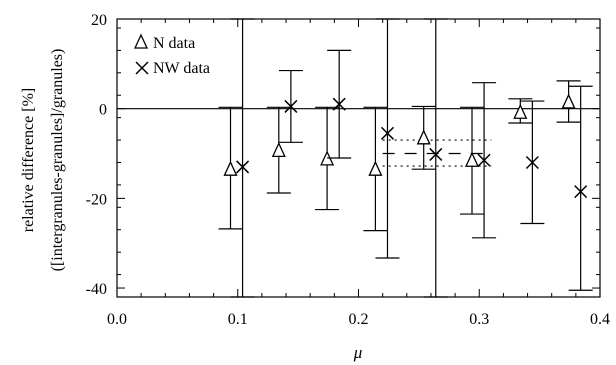 This screenshot has width=616, height=365. Describe the element at coordinates (174, 43) in the screenshot. I see `legend-label-n-data: N data` at that location.